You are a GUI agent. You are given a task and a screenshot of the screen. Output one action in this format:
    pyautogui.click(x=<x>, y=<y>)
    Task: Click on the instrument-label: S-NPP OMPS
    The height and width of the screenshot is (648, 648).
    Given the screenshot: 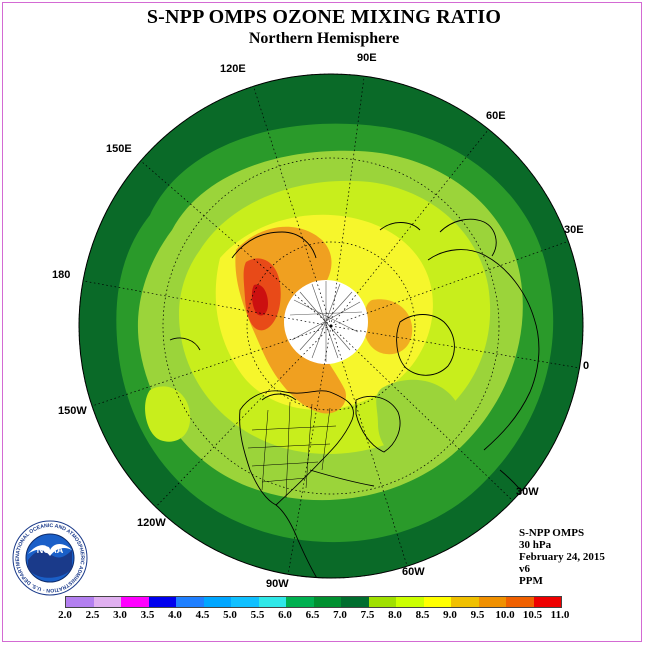 What is the action you would take?
    pyautogui.click(x=552, y=533)
    